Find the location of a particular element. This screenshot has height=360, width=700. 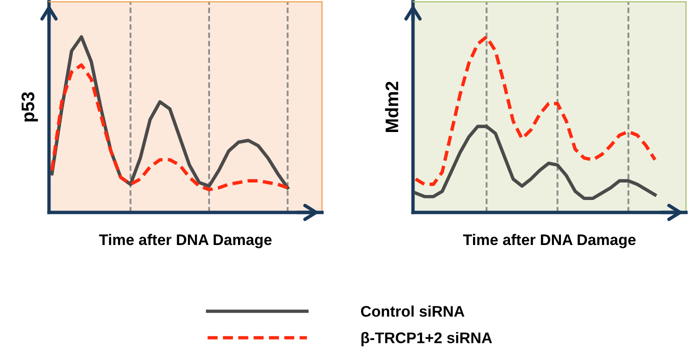

text: Control siRNA is located at coordinates (412, 311).